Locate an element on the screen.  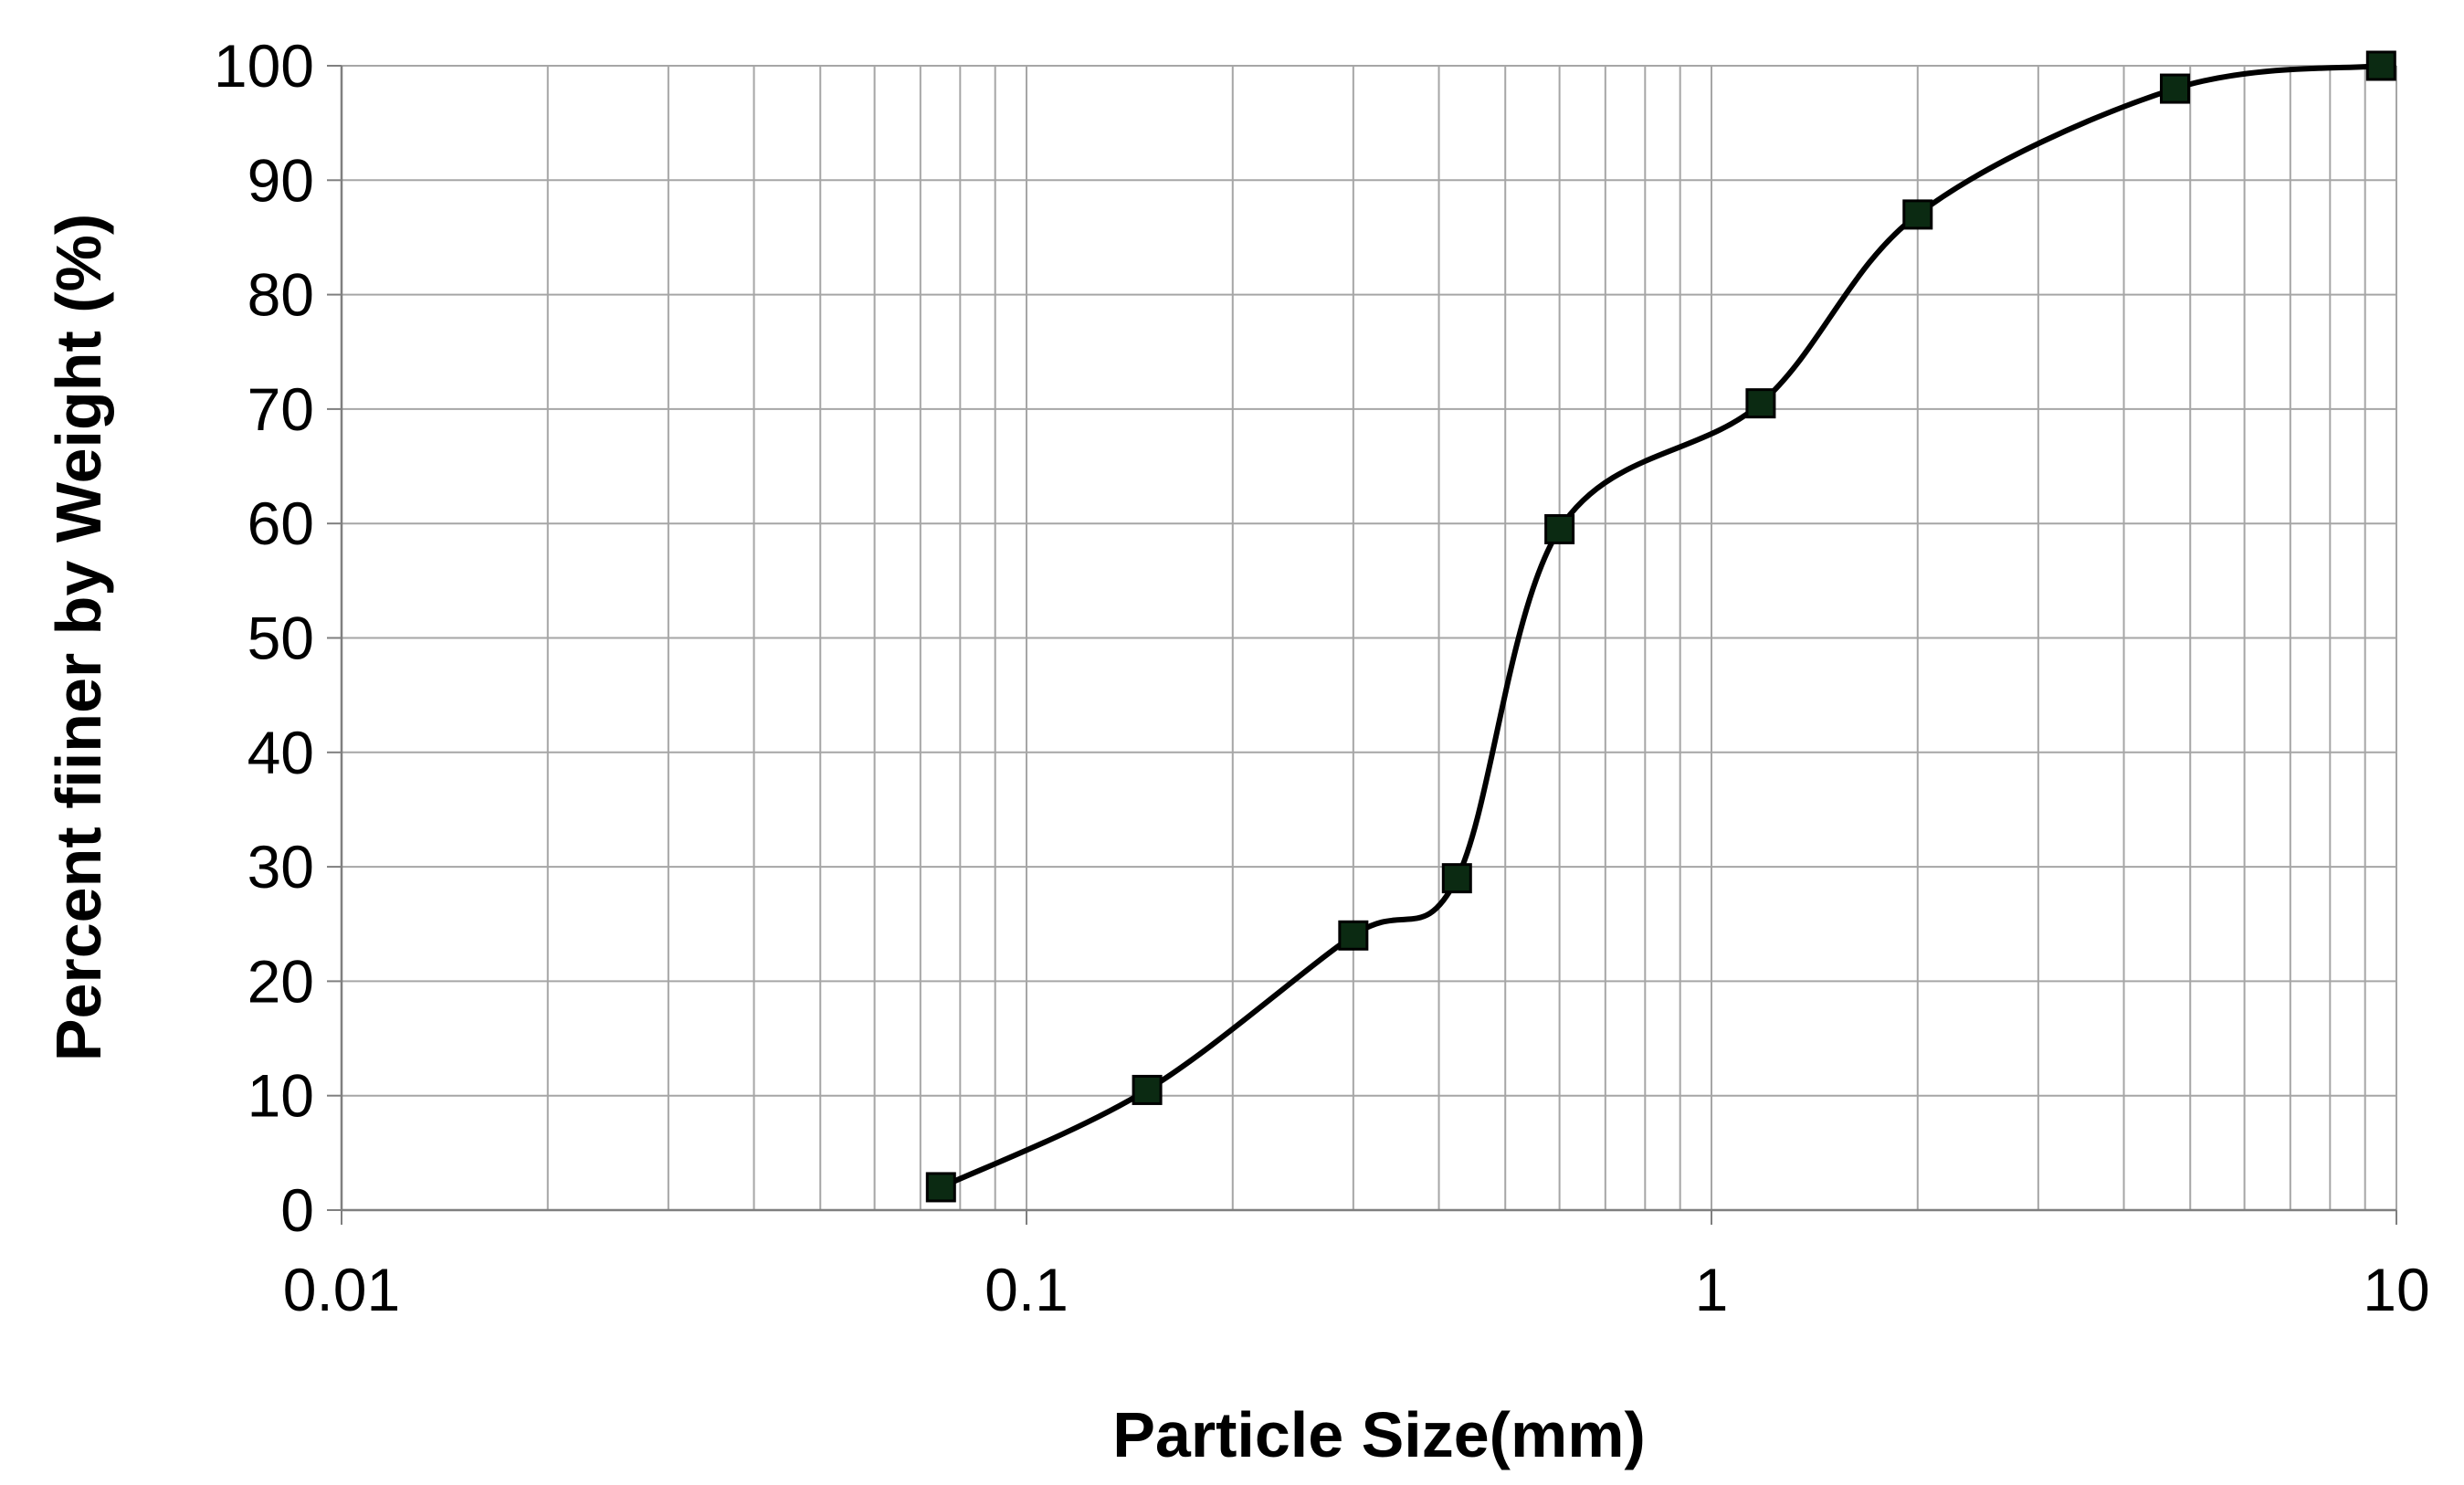
x-axis-title: Particle Size(mm) is located at coordinates (1379, 1434).